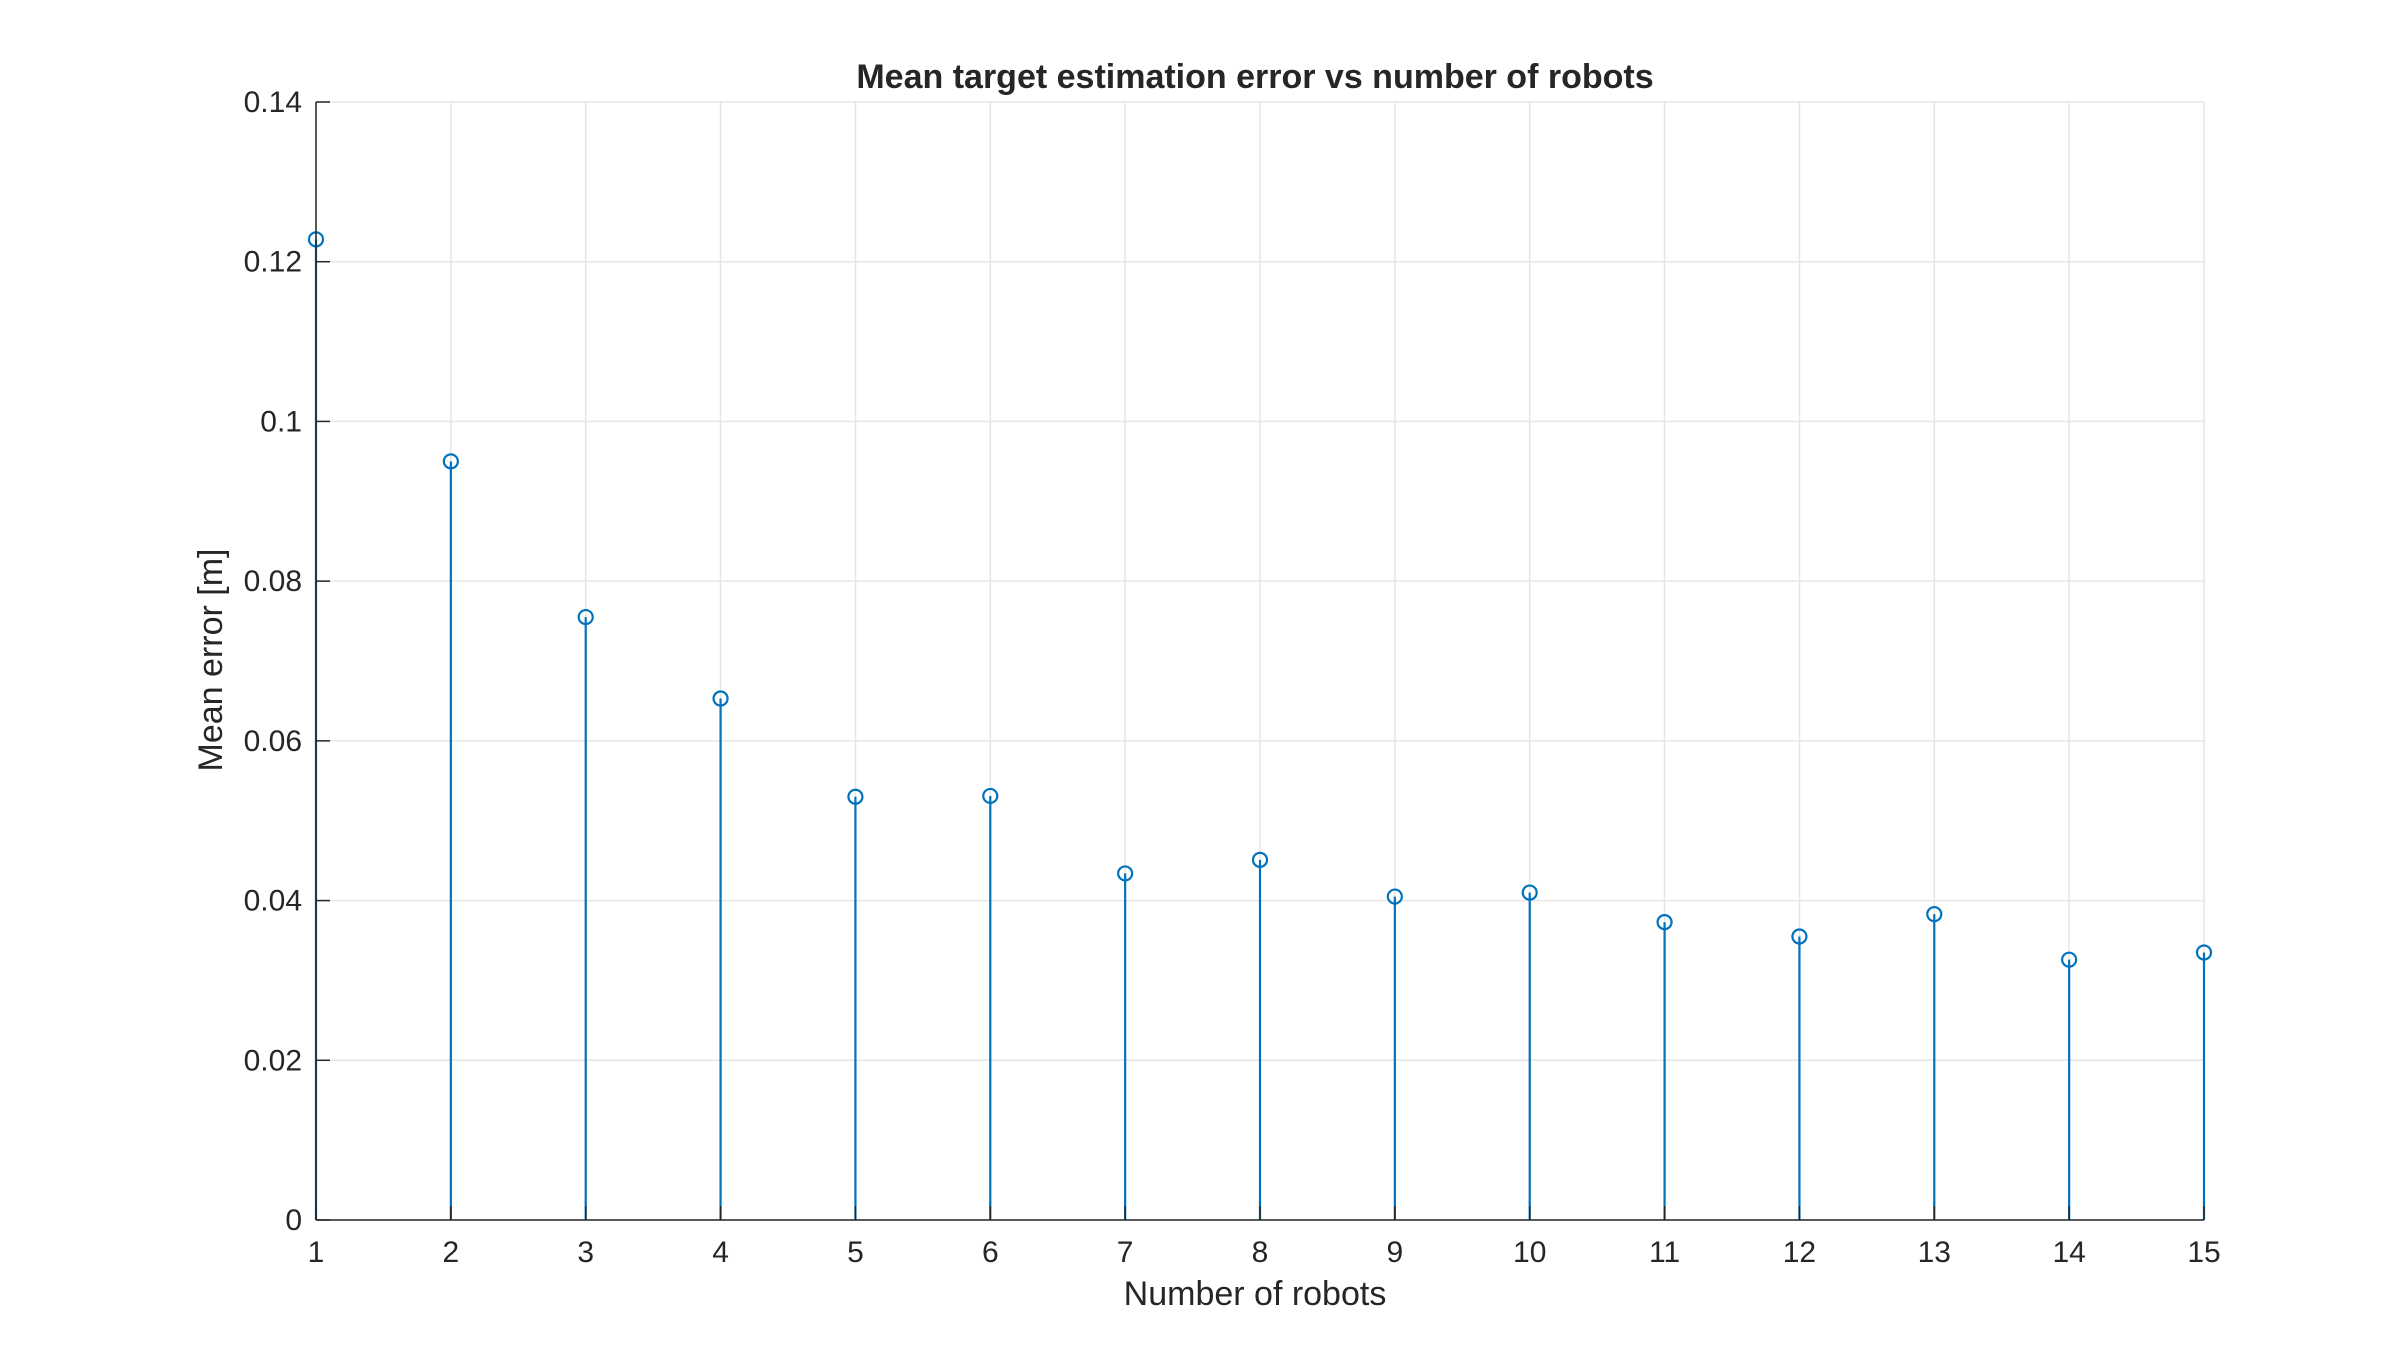 This screenshot has width=2400, height=1350. What do you see at coordinates (1125, 1252) in the screenshot?
I see `x-tick-label: 7` at bounding box center [1125, 1252].